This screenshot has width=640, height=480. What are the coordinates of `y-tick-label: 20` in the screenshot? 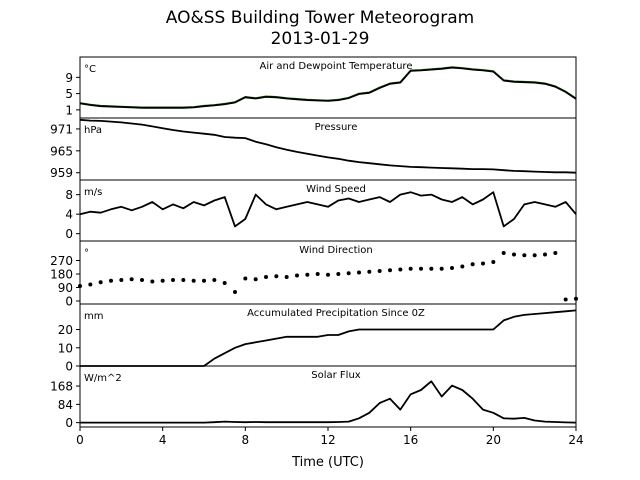 It's located at (65, 330).